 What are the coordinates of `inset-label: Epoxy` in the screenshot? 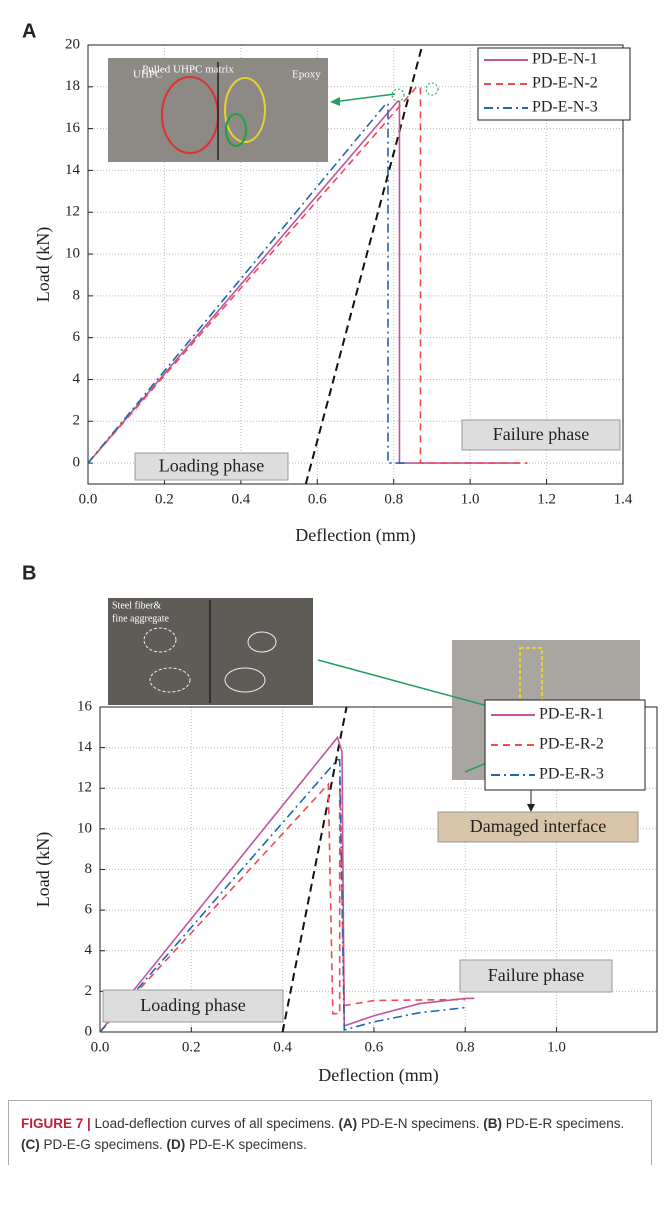 It's located at (306, 75).